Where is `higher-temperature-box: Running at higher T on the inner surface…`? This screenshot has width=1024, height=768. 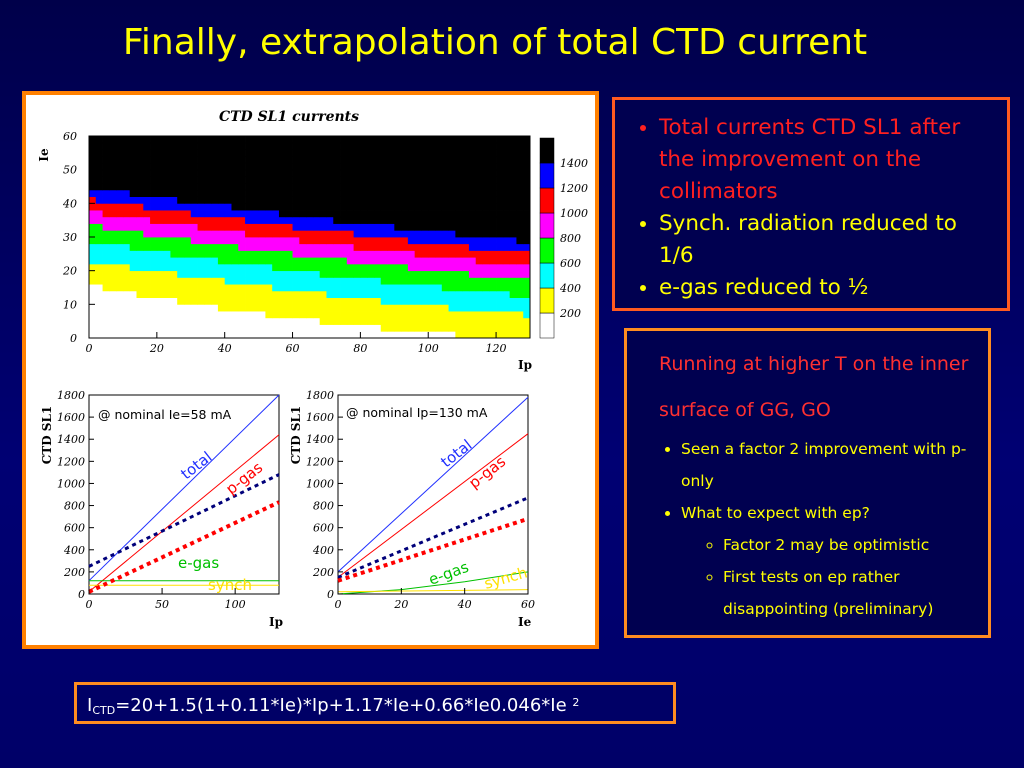 higher-temperature-box: Running at higher T on the inner surface… is located at coordinates (807, 483).